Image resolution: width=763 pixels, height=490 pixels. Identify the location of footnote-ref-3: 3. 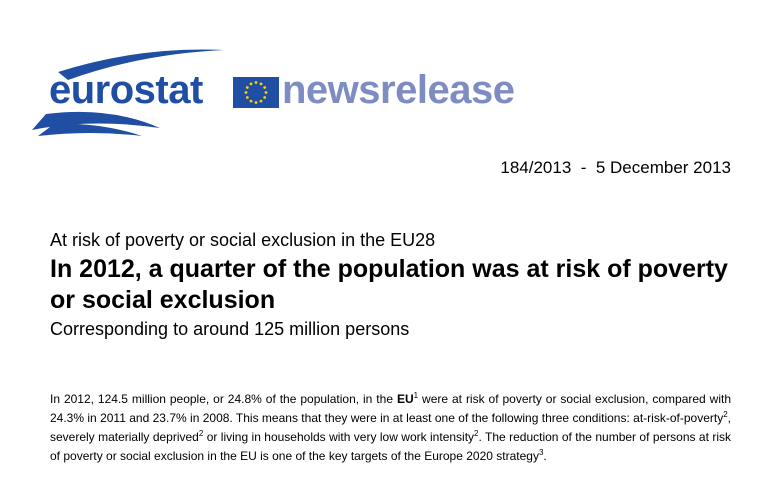
(541, 452).